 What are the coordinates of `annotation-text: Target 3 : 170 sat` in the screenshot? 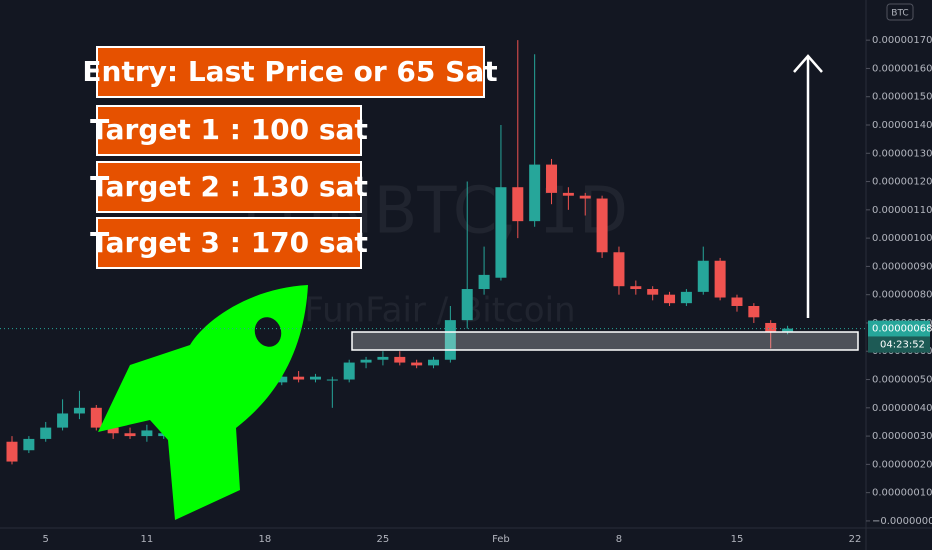 It's located at (229, 242).